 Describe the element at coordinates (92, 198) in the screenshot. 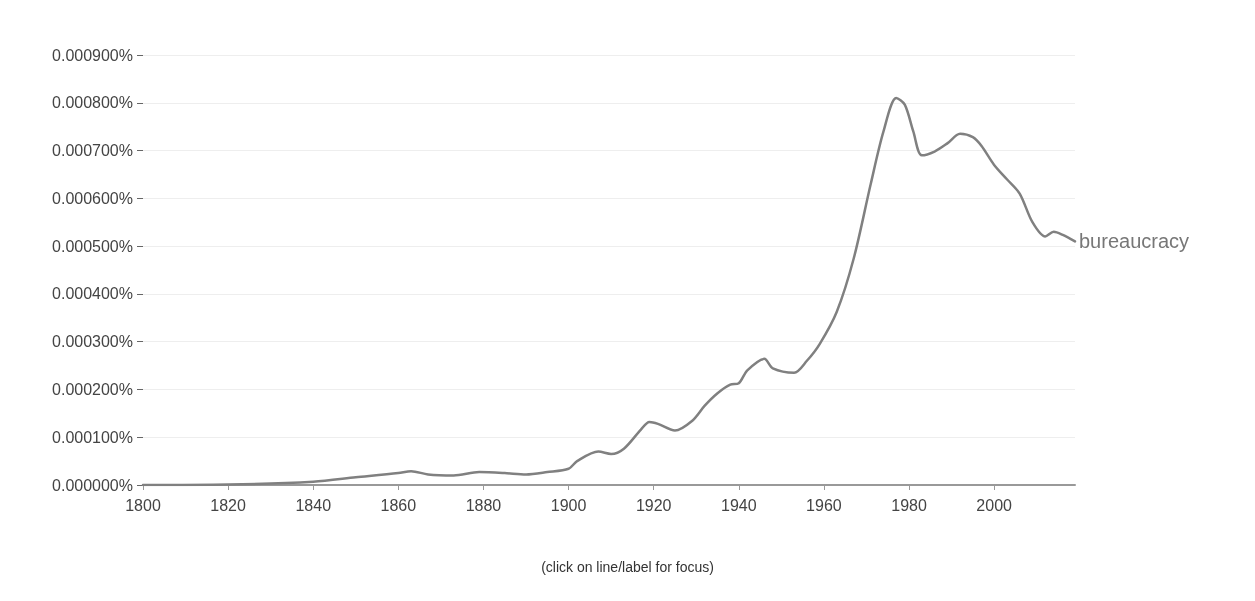

I see `y-tick-label: 0.000600%` at that location.